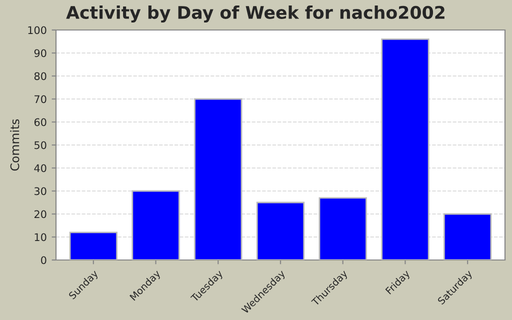 The width and height of the screenshot is (512, 320). What do you see at coordinates (40, 99) in the screenshot?
I see `y-tick-label: 70` at bounding box center [40, 99].